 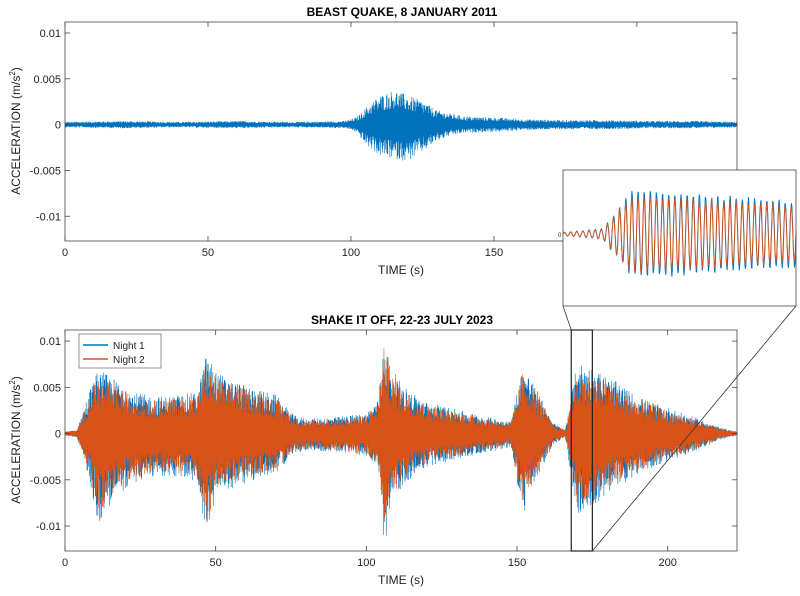 I want to click on zoom-window-rectangle, so click(x=581, y=440).